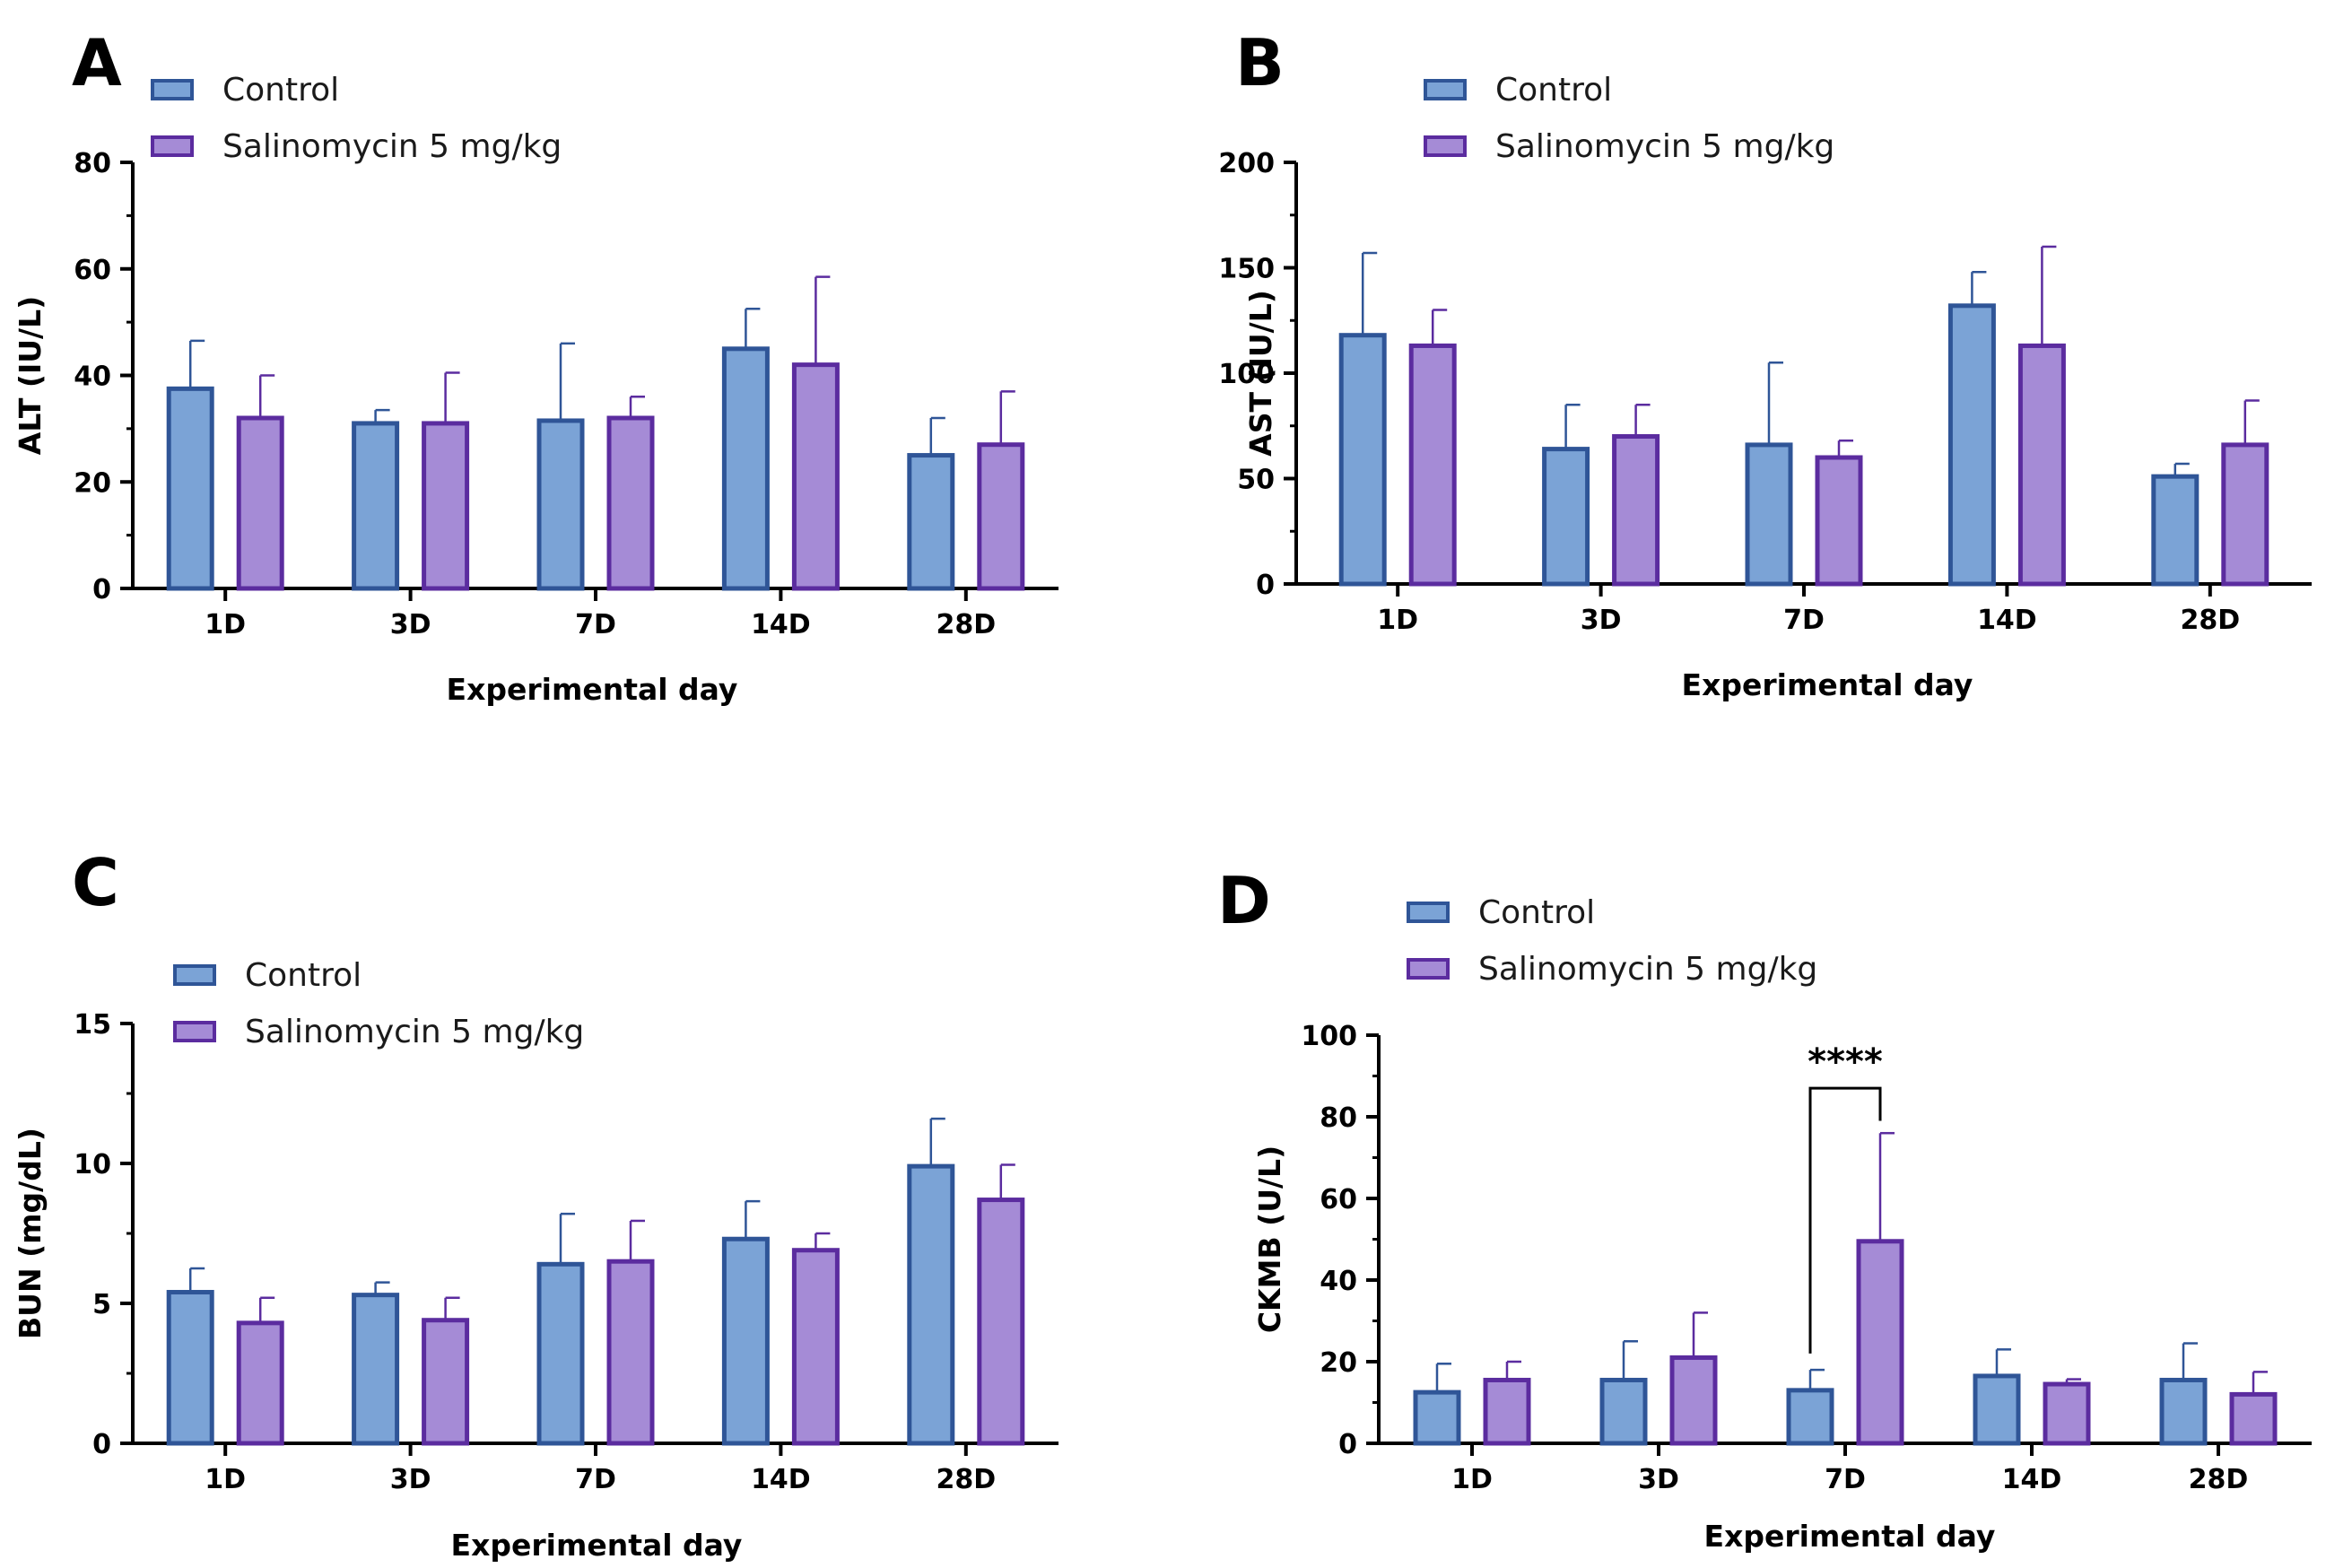  What do you see at coordinates (1269, 1240) in the screenshot?
I see `y-axis-title: CKMB (U/L)` at bounding box center [1269, 1240].